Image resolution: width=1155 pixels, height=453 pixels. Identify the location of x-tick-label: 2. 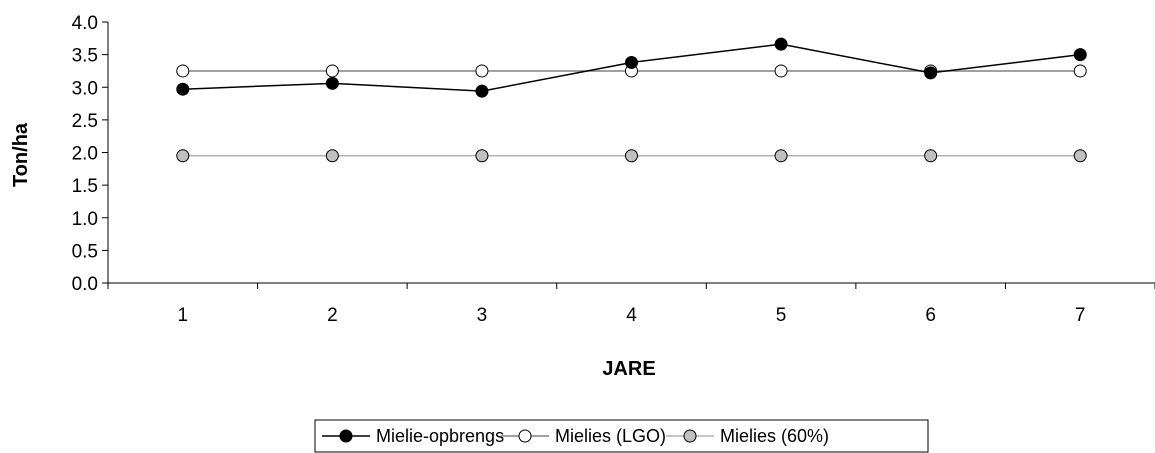
(332, 315).